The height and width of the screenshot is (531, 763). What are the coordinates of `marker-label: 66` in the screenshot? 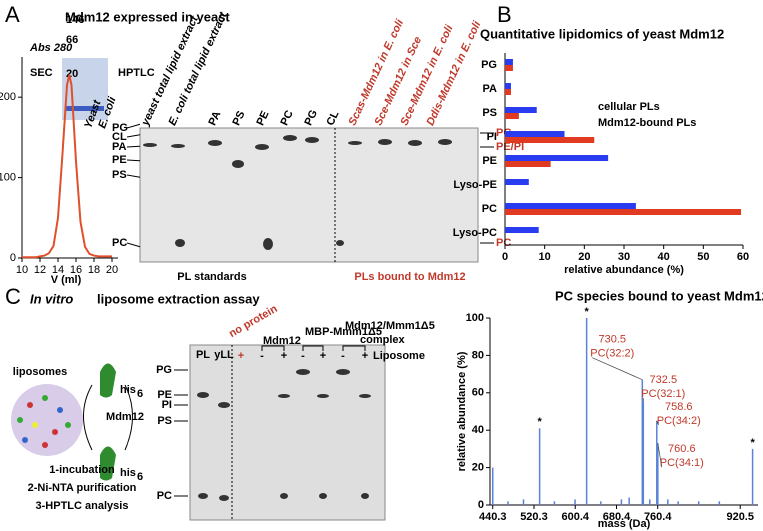 It's located at (72, 40).